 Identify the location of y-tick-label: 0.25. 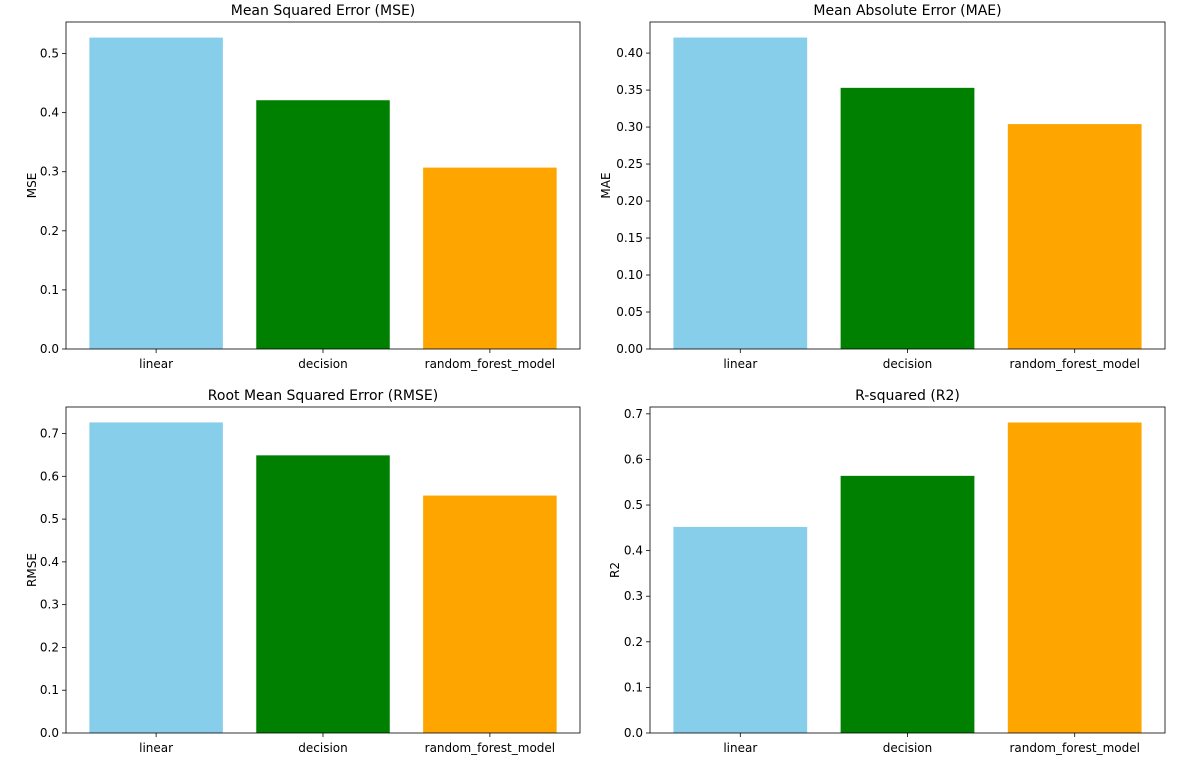
(629, 164).